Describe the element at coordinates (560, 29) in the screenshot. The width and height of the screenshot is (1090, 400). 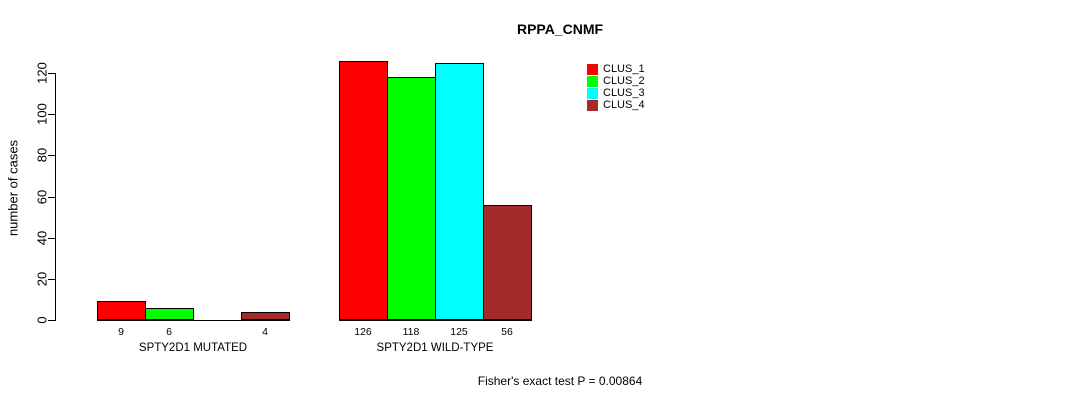
I see `chart-title: RPPA_CNMF` at that location.